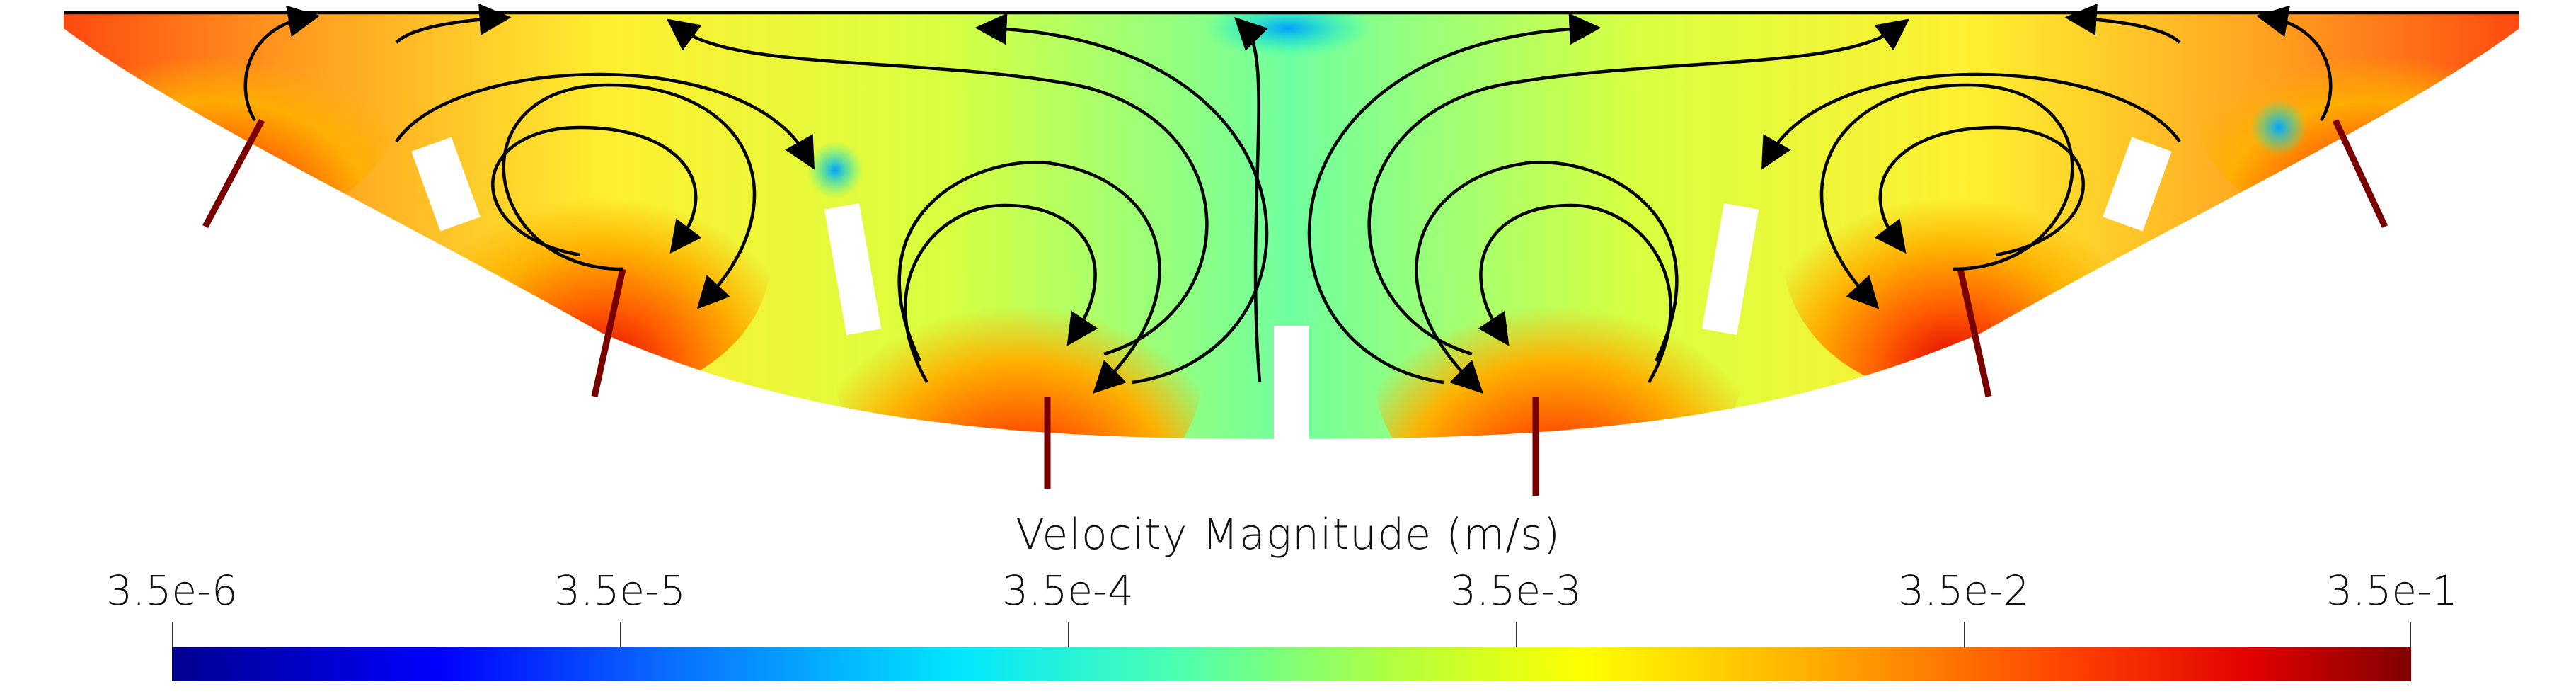  Describe the element at coordinates (2392, 591) in the screenshot. I see `colorbar-tick-label: 3.5e-1` at that location.